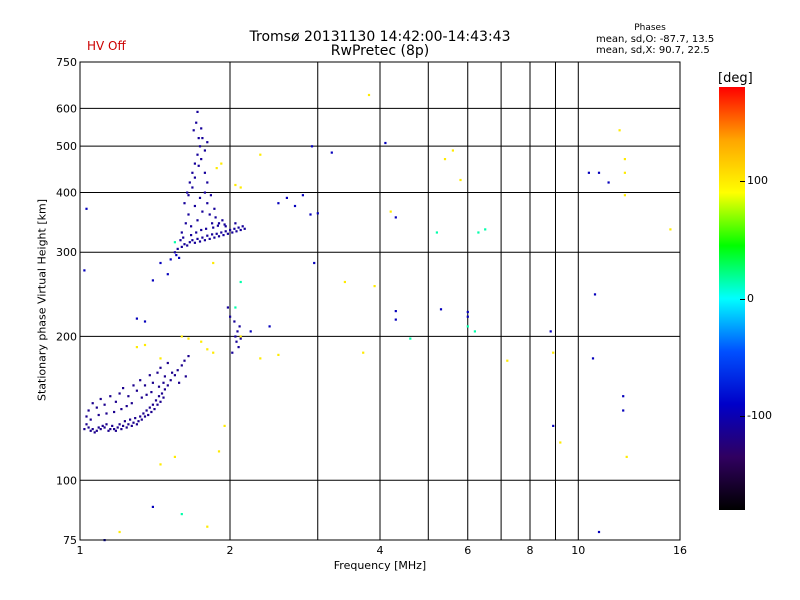 The width and height of the screenshot is (800, 600). Describe the element at coordinates (380, 37) in the screenshot. I see `chart-title: Tromsø 20131130 14:42:00-14:43:43` at that location.